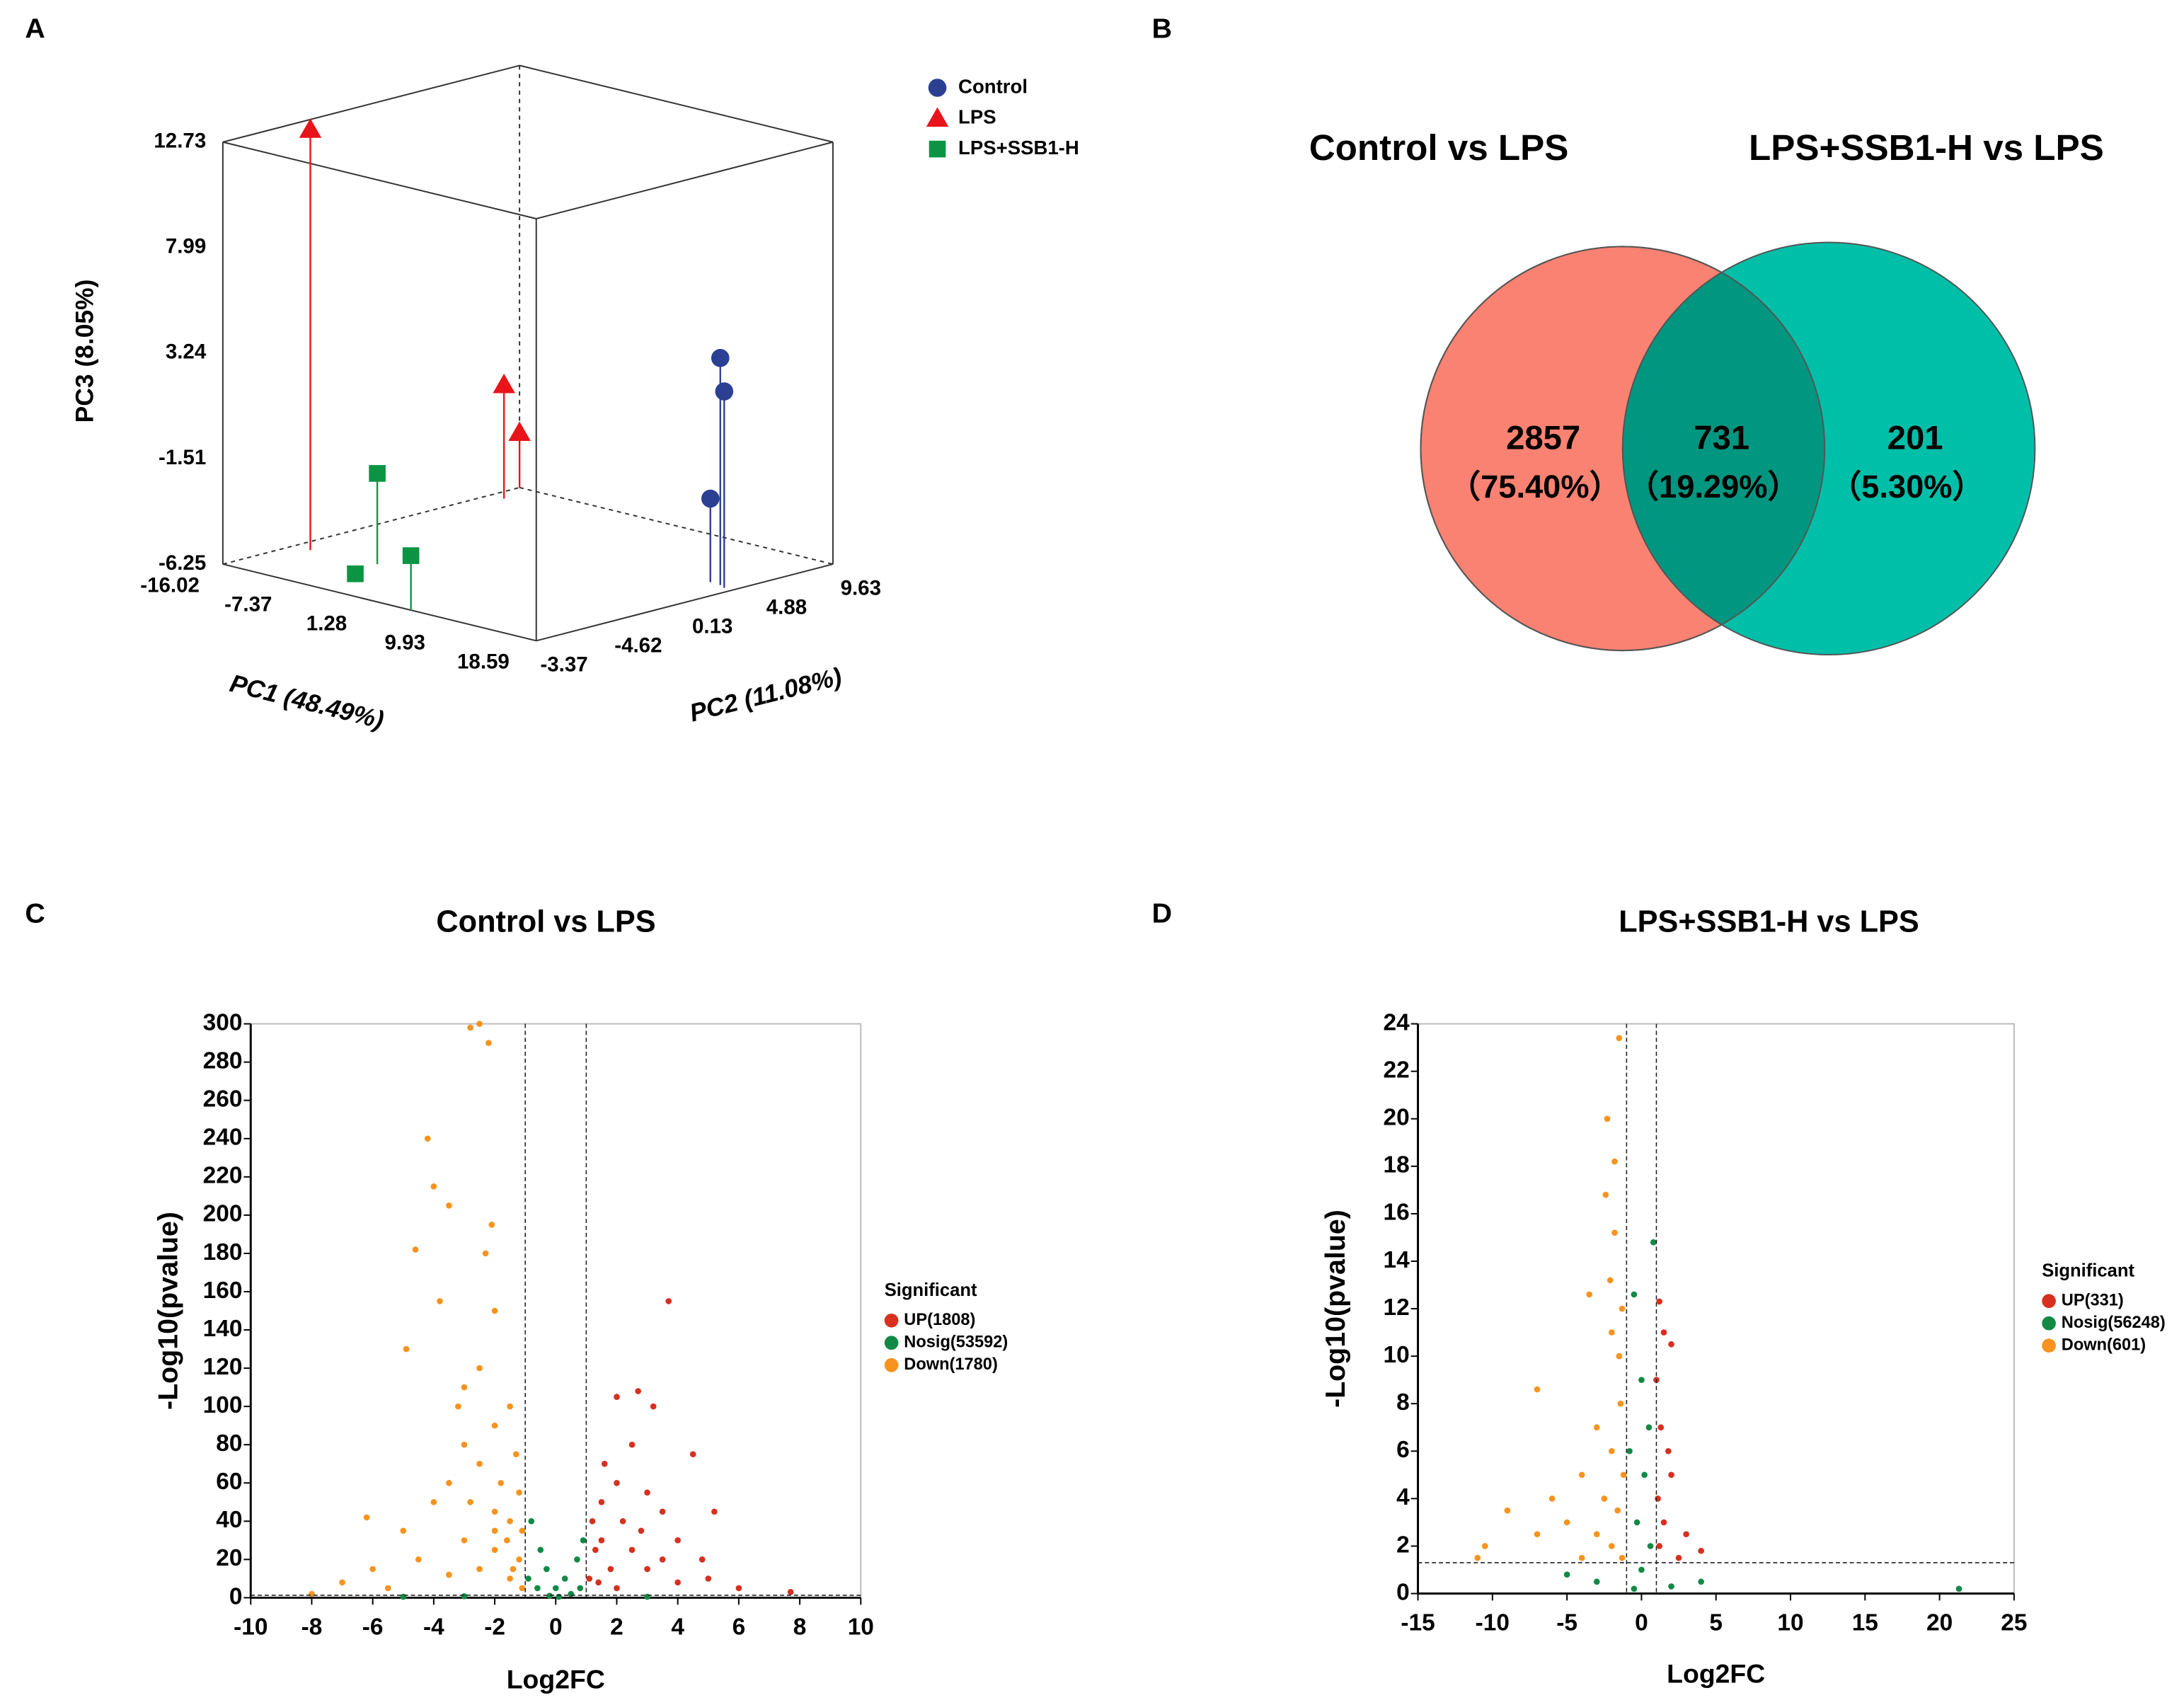 Image resolution: width=2184 pixels, height=1705 pixels. What do you see at coordinates (373, 1627) in the screenshot?
I see `x-tick-label: -6` at bounding box center [373, 1627].